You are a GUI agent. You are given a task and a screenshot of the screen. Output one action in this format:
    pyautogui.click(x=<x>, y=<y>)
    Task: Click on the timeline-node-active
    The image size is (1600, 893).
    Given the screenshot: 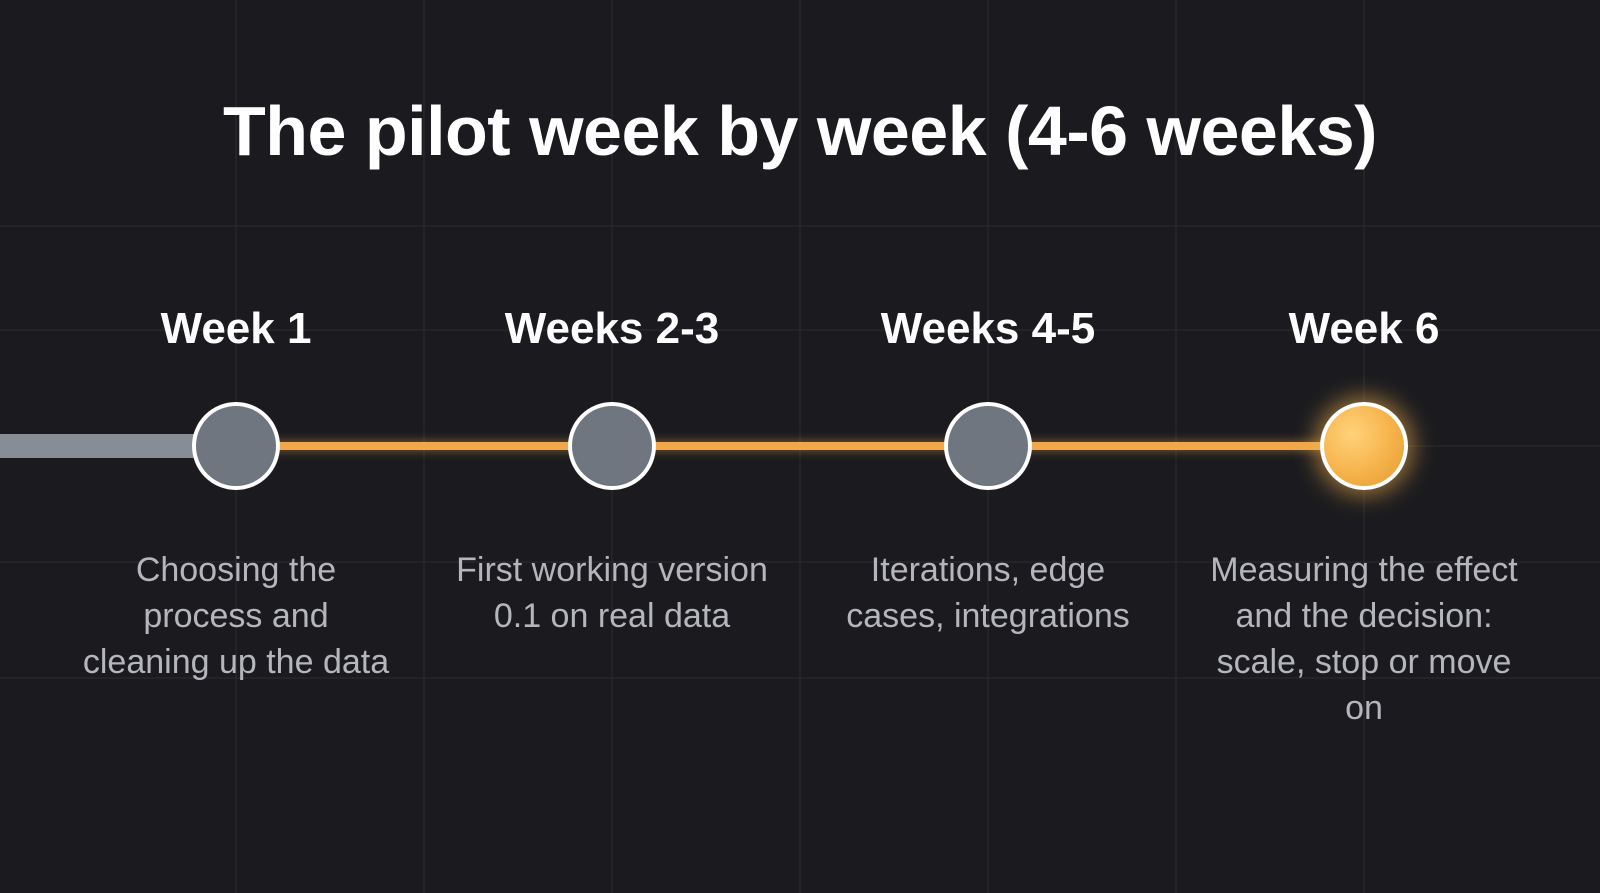 What is the action you would take?
    pyautogui.click(x=1364, y=446)
    